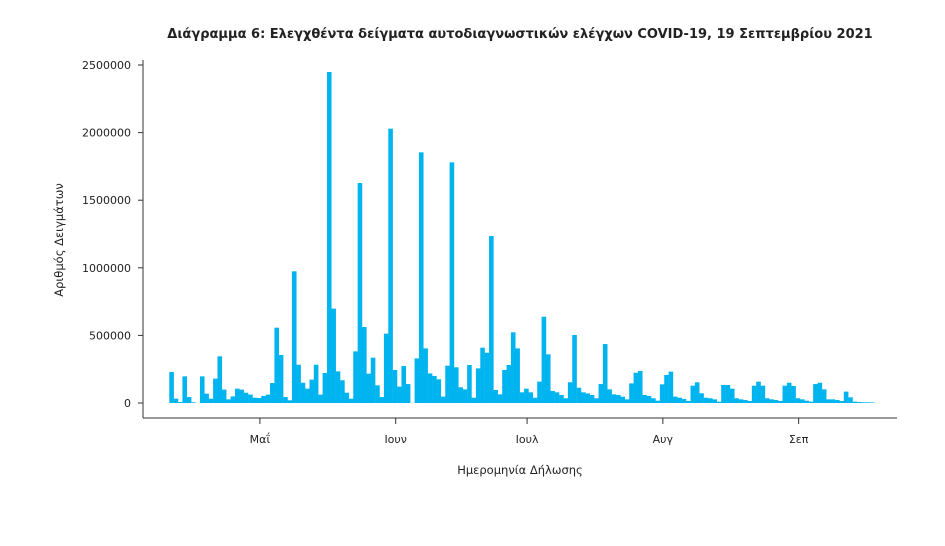 This screenshot has width=945, height=546. I want to click on y-tick-label: 2500000, so click(106, 65).